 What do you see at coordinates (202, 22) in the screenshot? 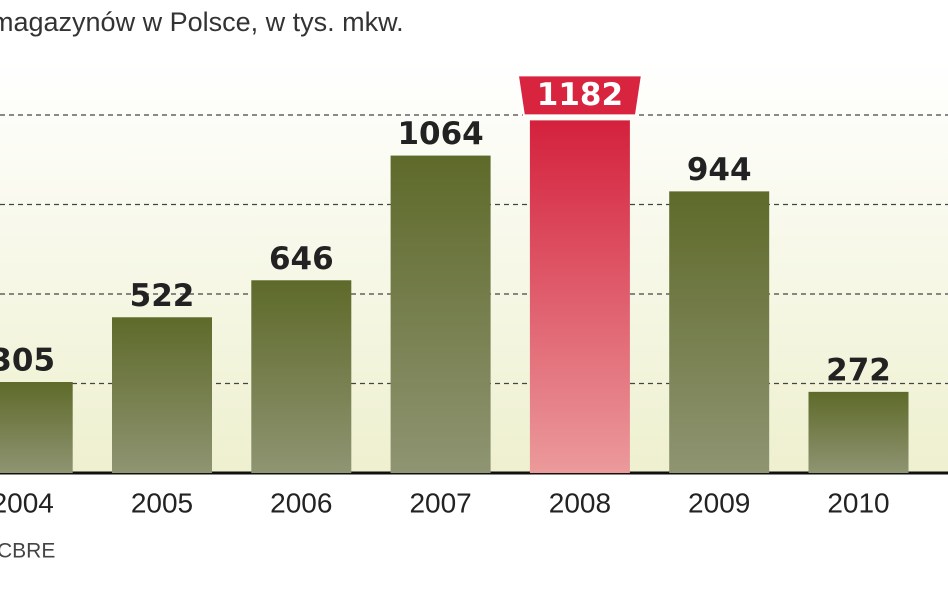
I see `chart-title: magazynów w Polsce, w tys. mkw.` at bounding box center [202, 22].